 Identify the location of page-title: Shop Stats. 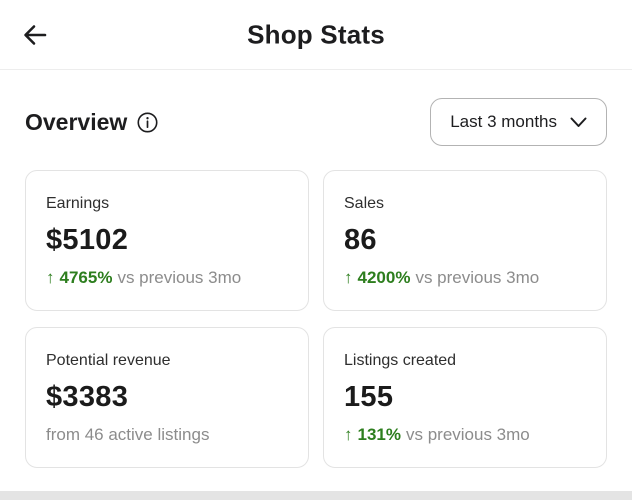
(316, 34).